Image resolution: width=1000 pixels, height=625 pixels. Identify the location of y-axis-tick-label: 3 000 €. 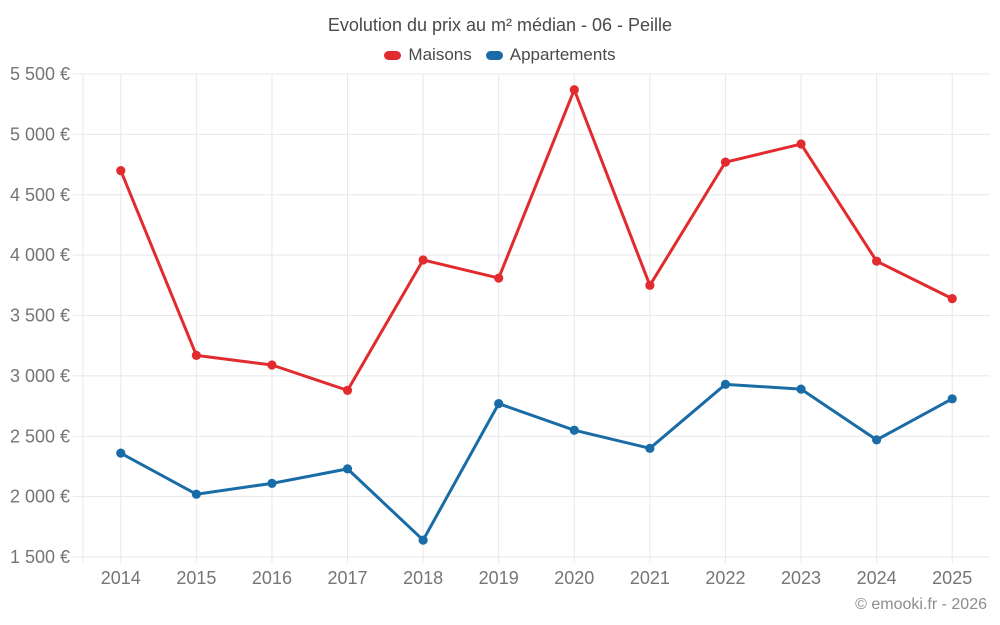
(40, 376).